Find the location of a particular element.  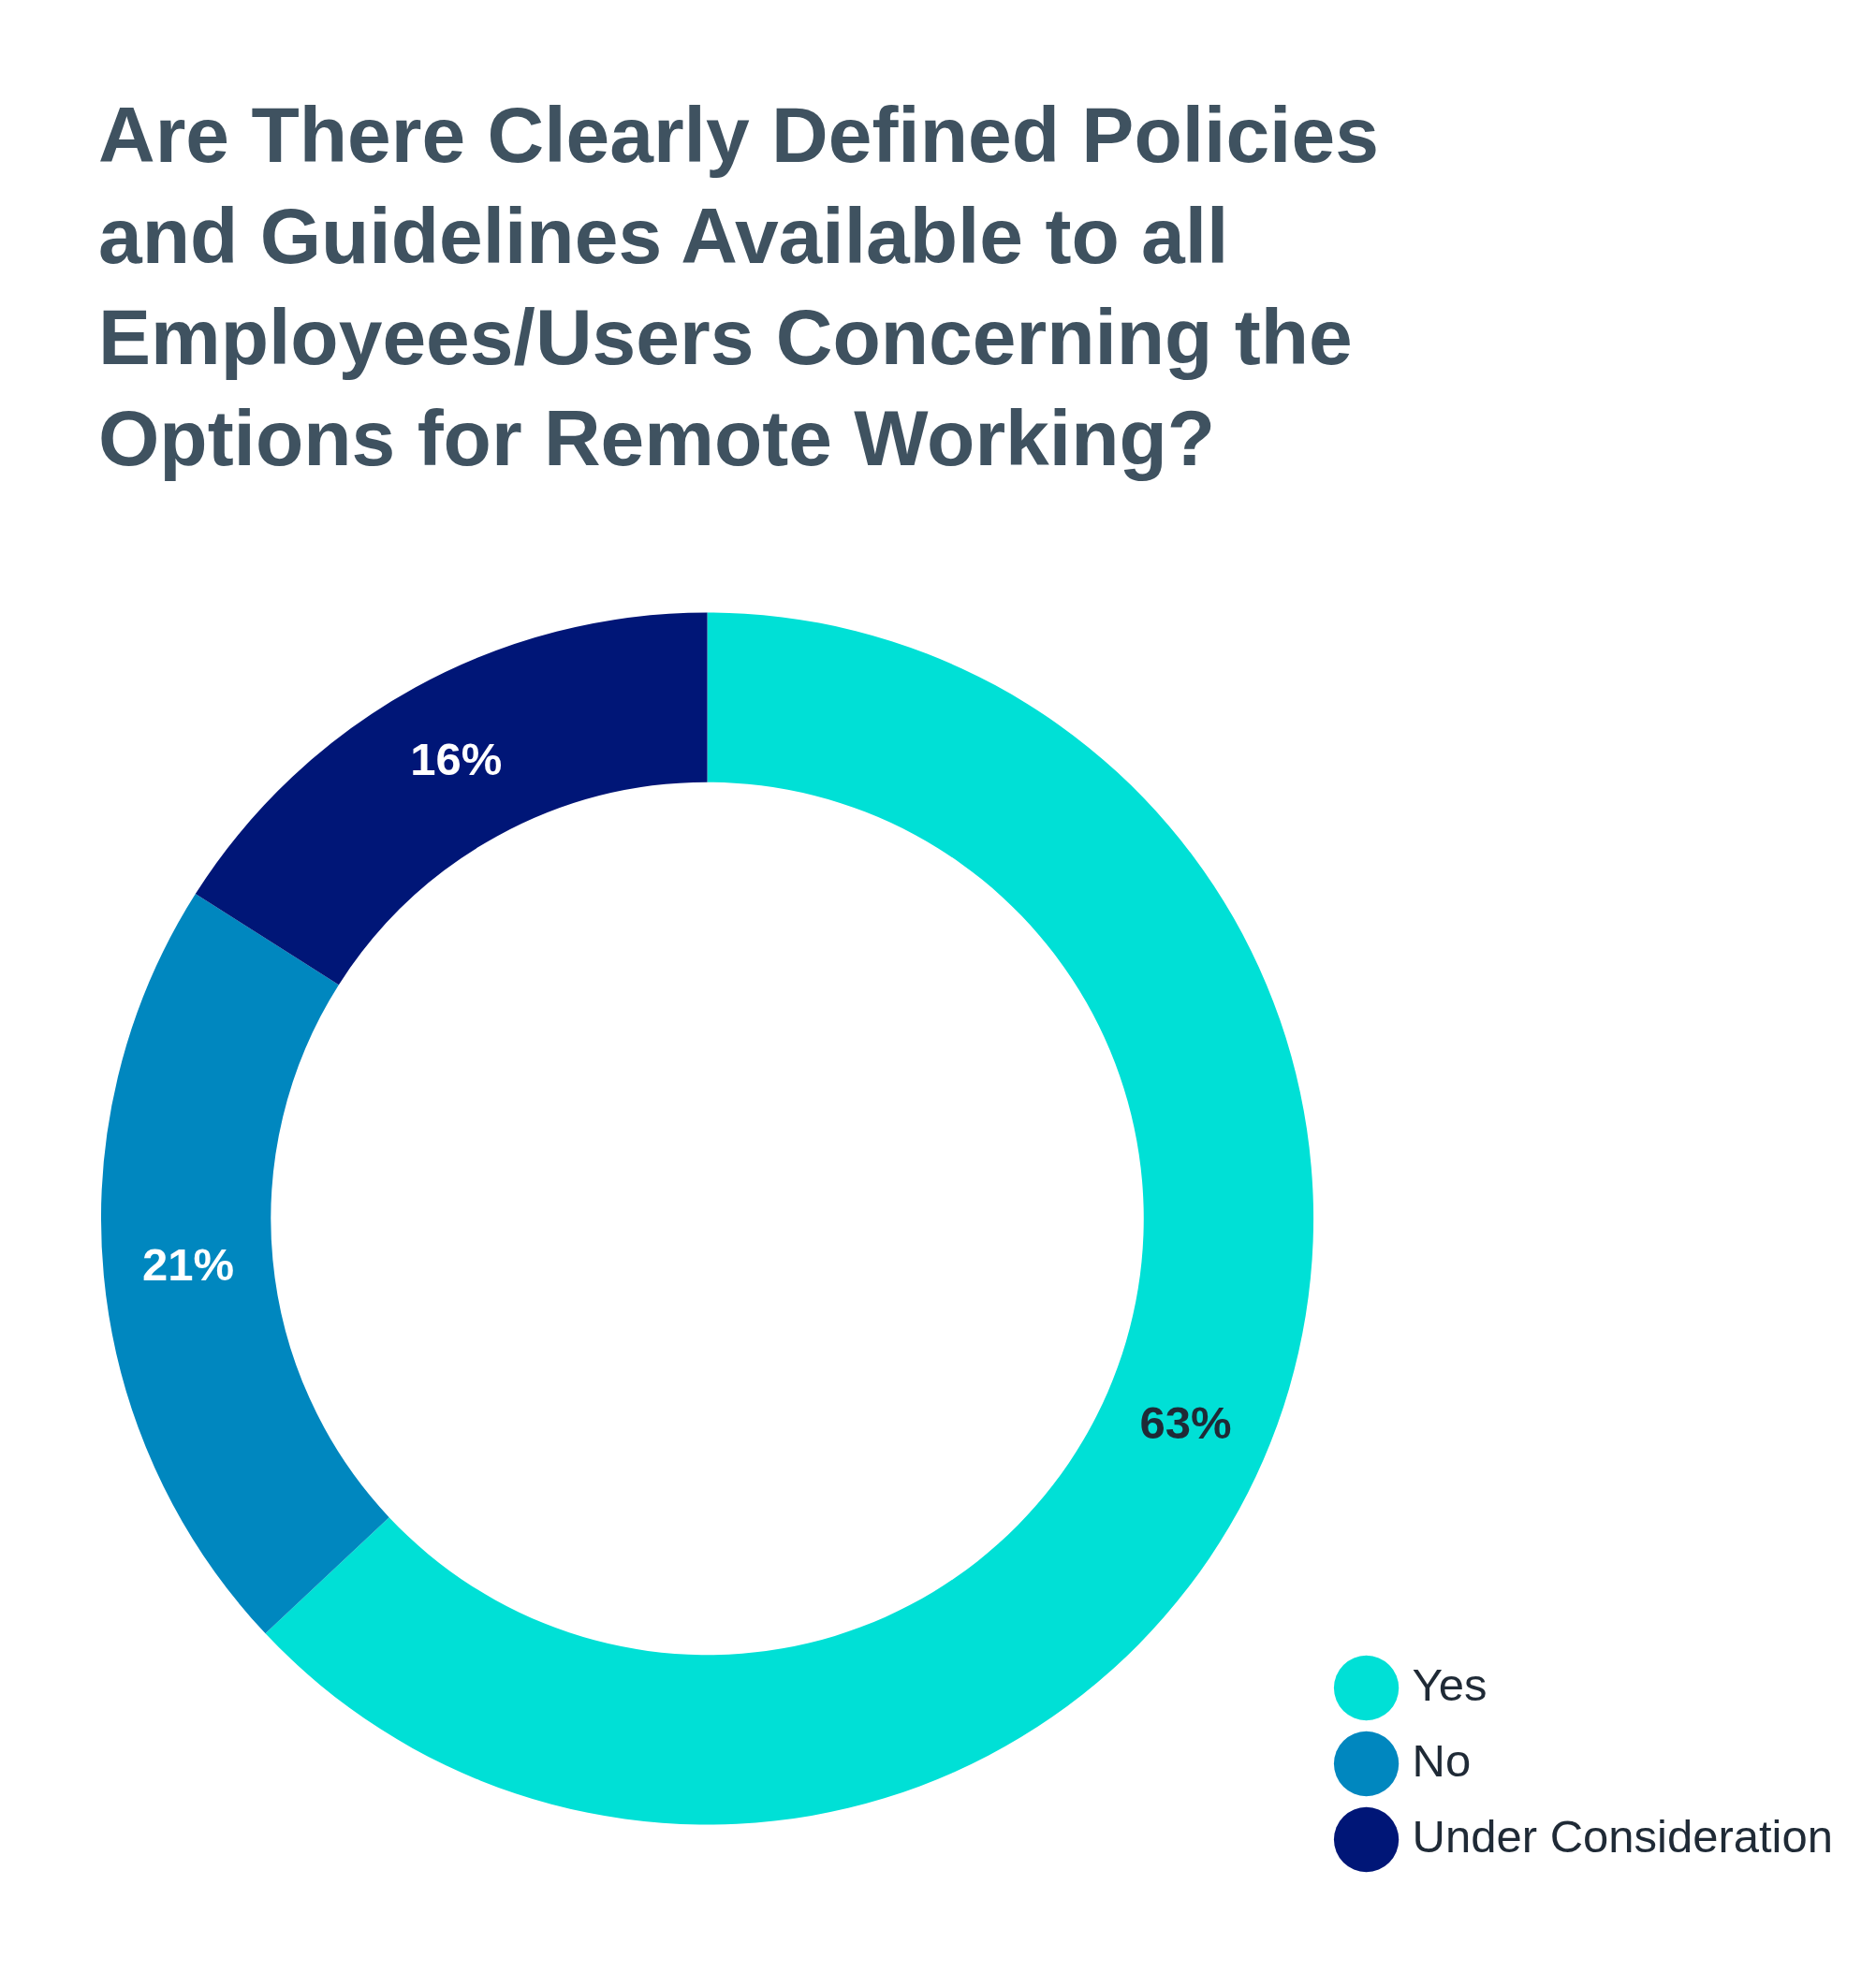

data-label: 16% is located at coordinates (456, 758).